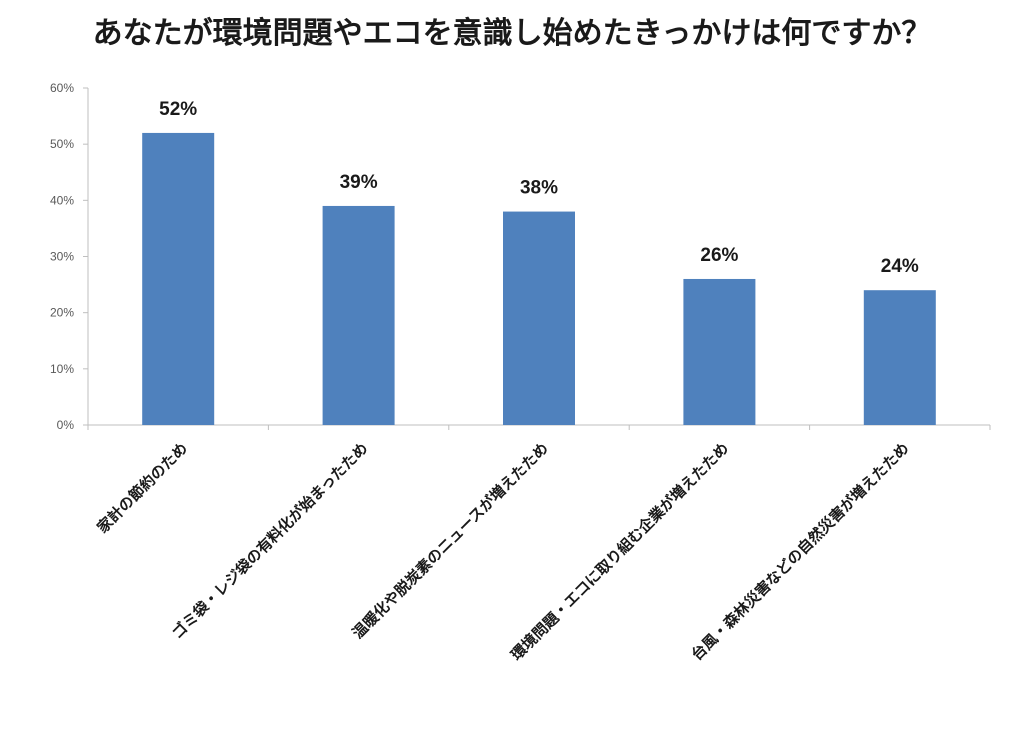 The image size is (1024, 747). What do you see at coordinates (800, 551) in the screenshot?
I see `category-label: 台風・森林災害などの自然災害が増えたため` at bounding box center [800, 551].